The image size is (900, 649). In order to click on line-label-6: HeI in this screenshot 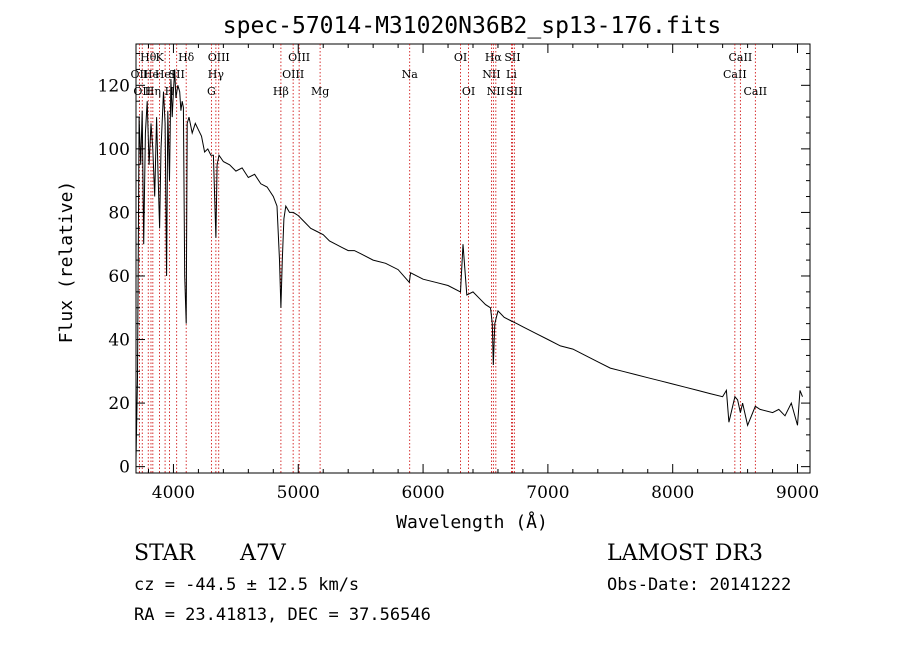, I will do `click(165, 74)`.